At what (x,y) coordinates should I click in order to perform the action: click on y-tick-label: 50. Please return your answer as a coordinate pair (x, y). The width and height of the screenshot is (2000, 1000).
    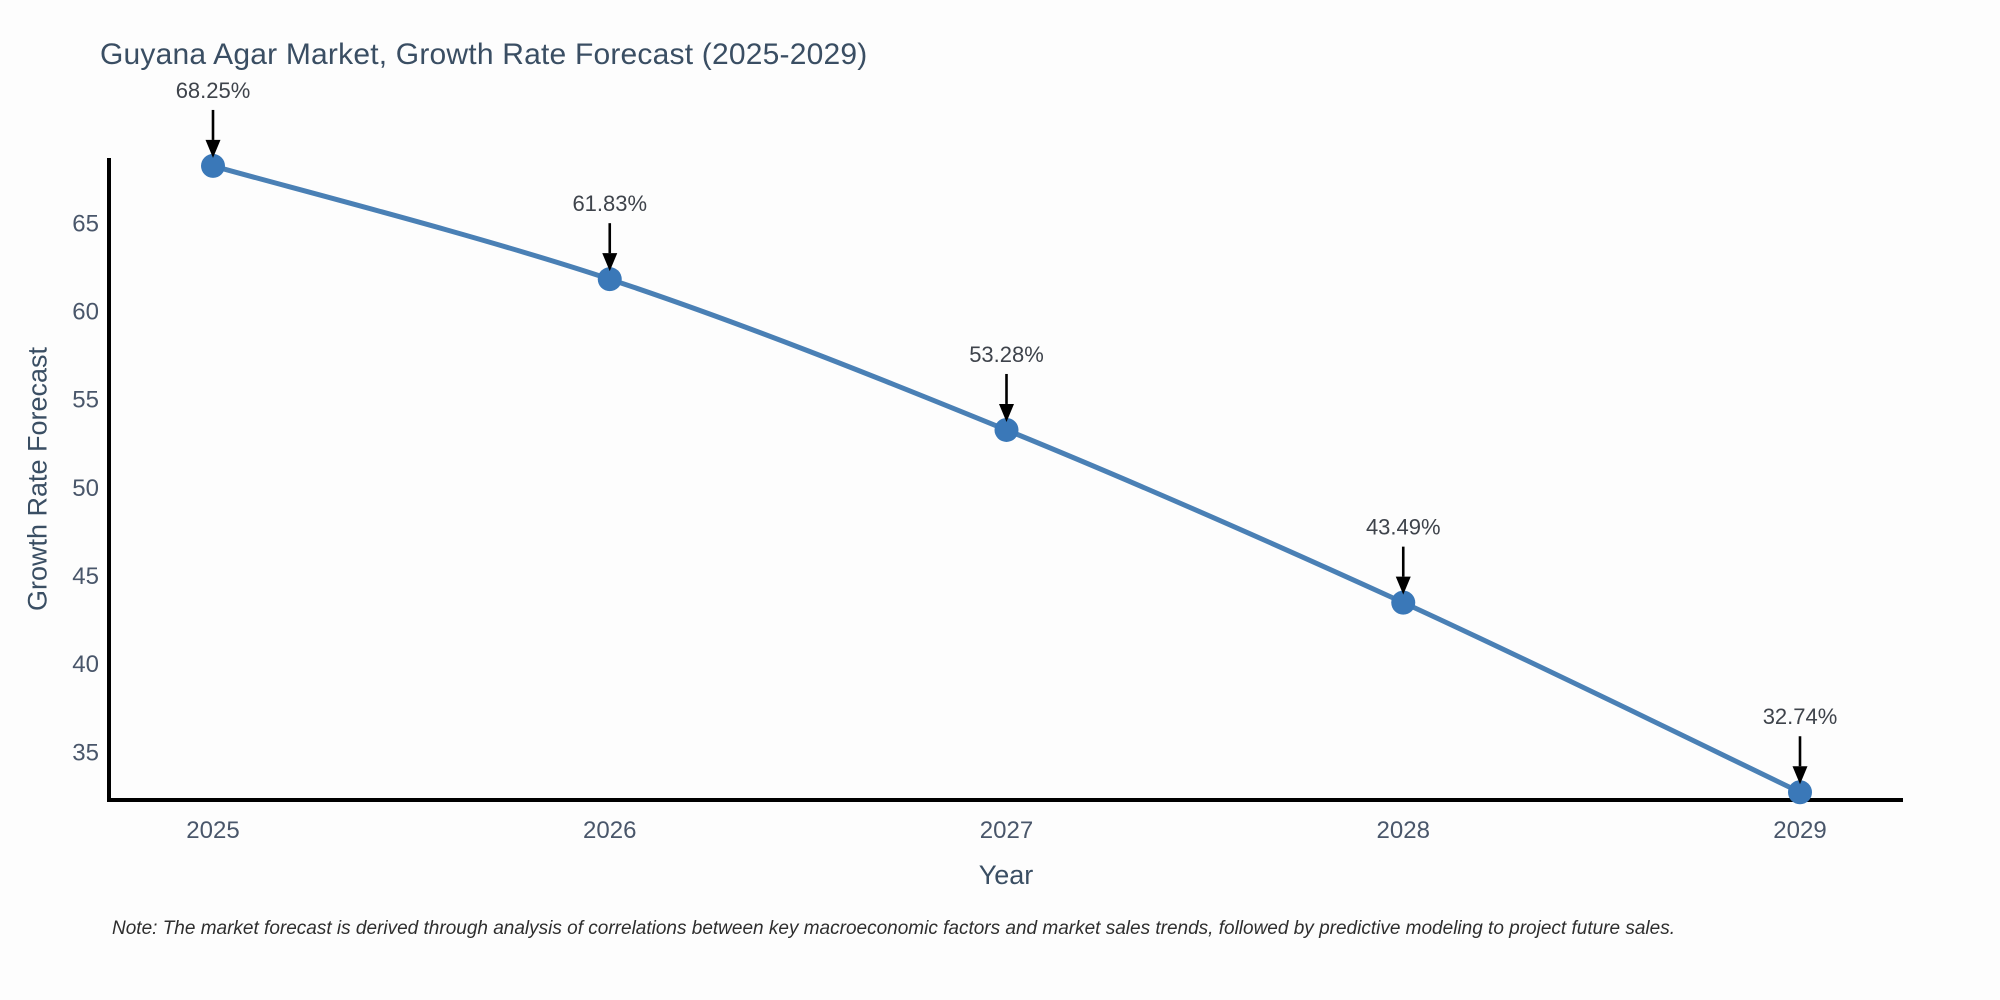
    Looking at the image, I should click on (85, 488).